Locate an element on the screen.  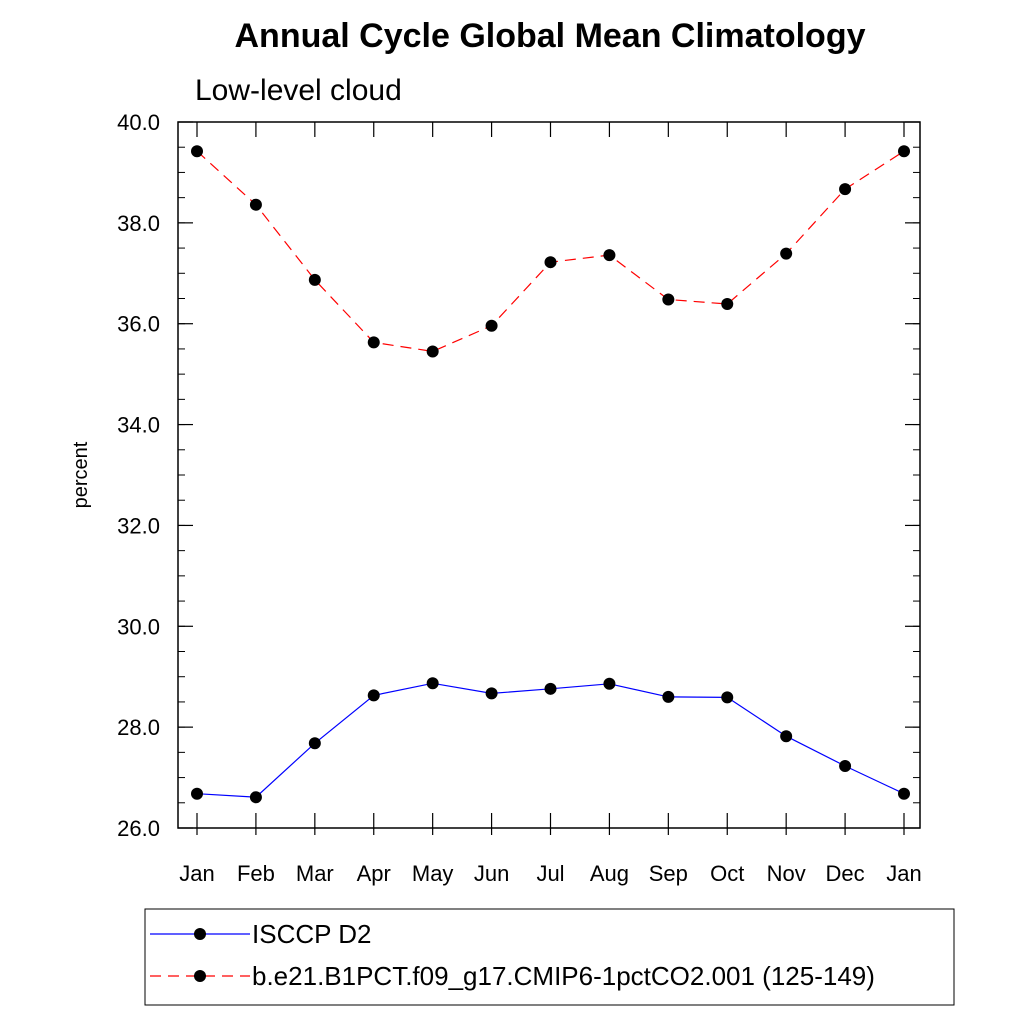
x-tick-label: Sep is located at coordinates (668, 873).